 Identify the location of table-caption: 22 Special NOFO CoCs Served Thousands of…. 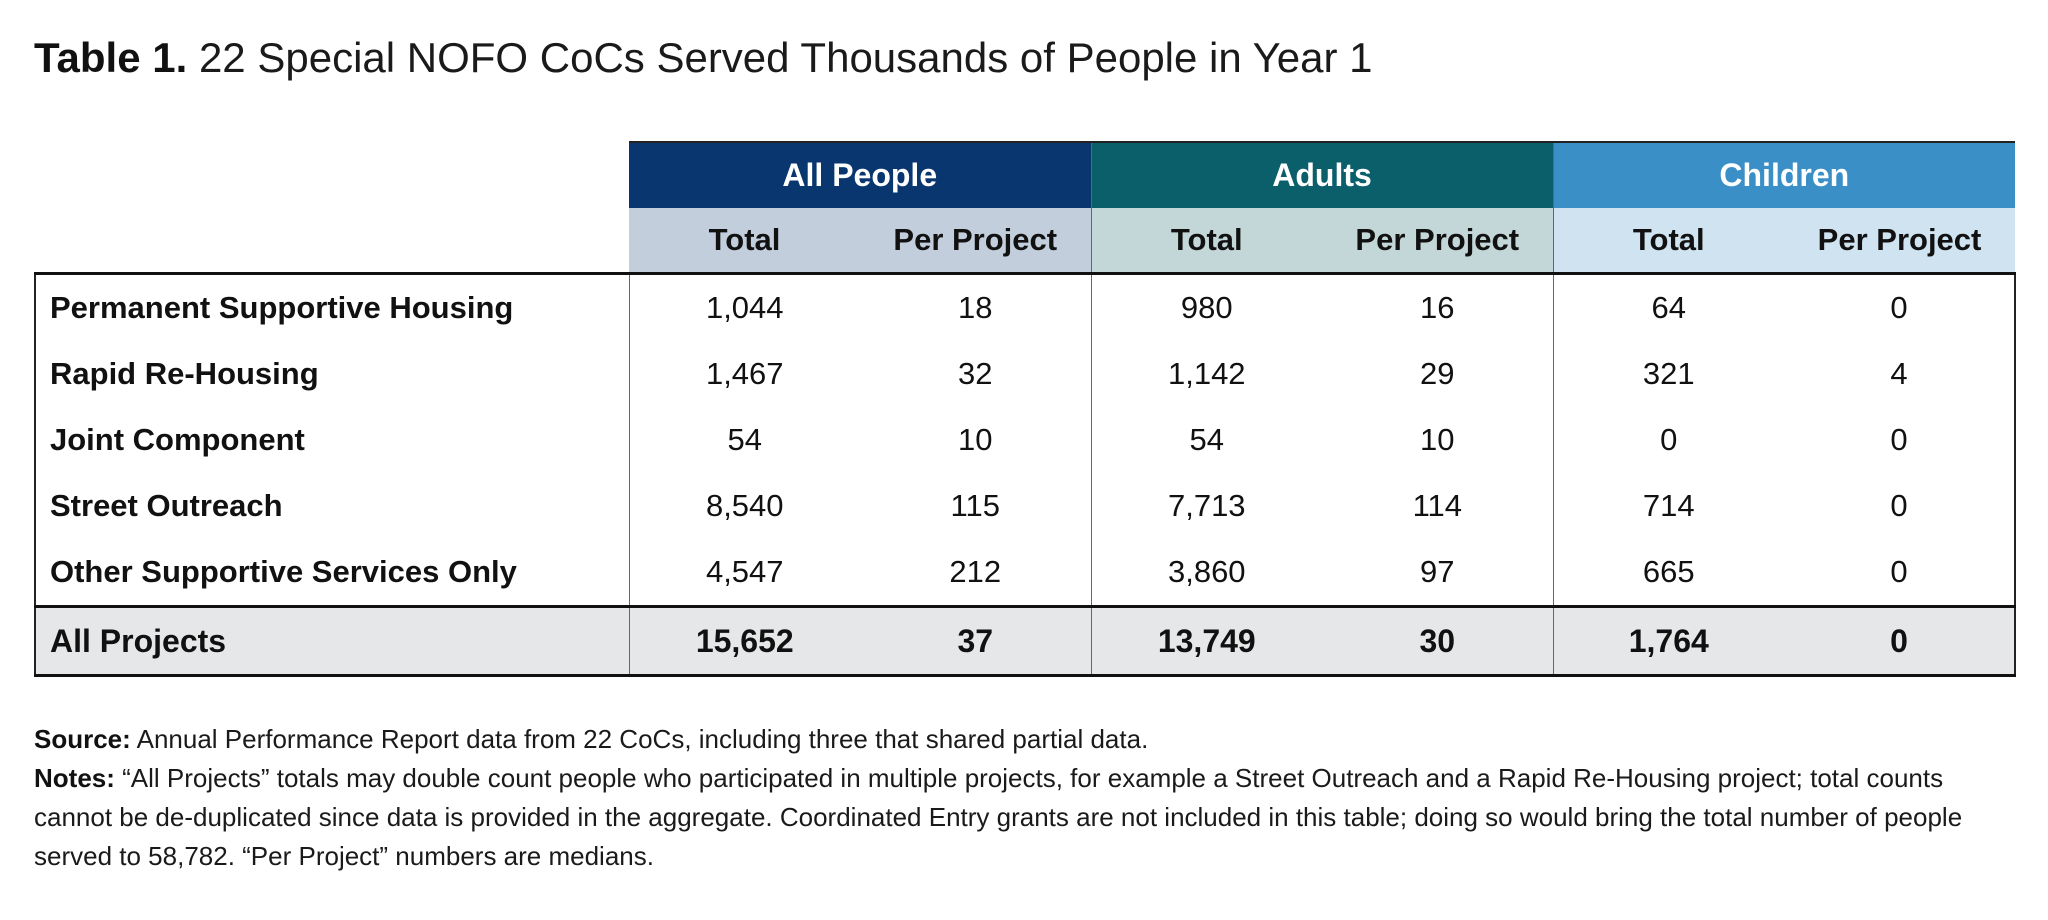
(785, 57).